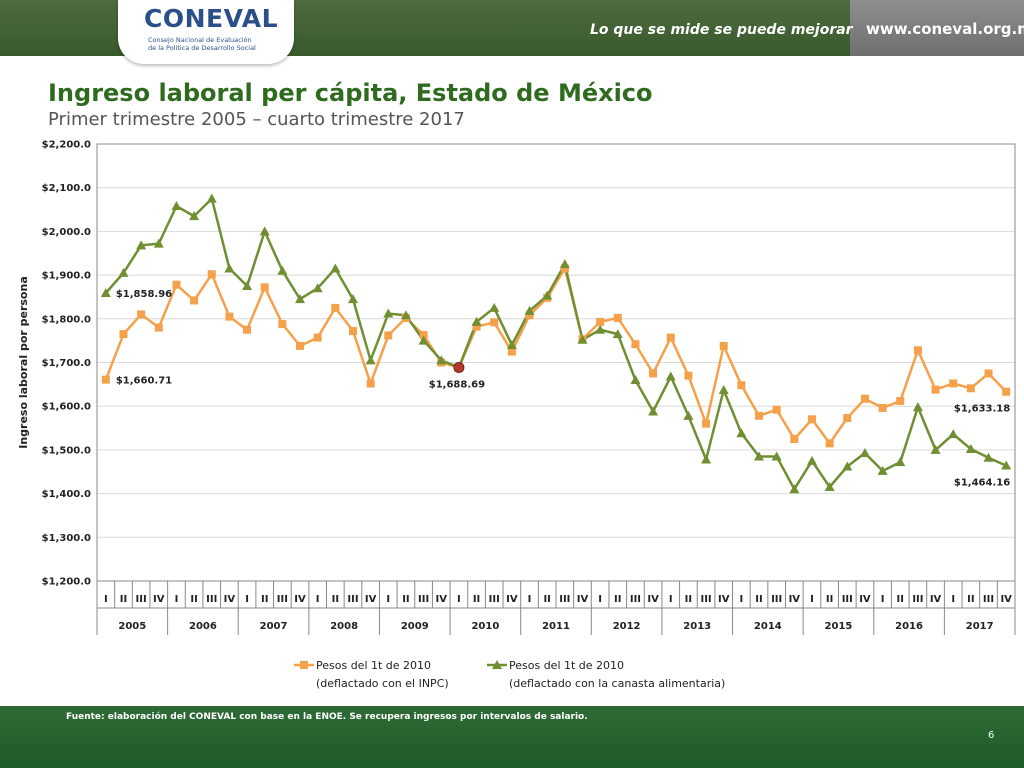 This screenshot has height=768, width=1024. What do you see at coordinates (66, 407) in the screenshot?
I see `y-tick-label: $1,600.0` at bounding box center [66, 407].